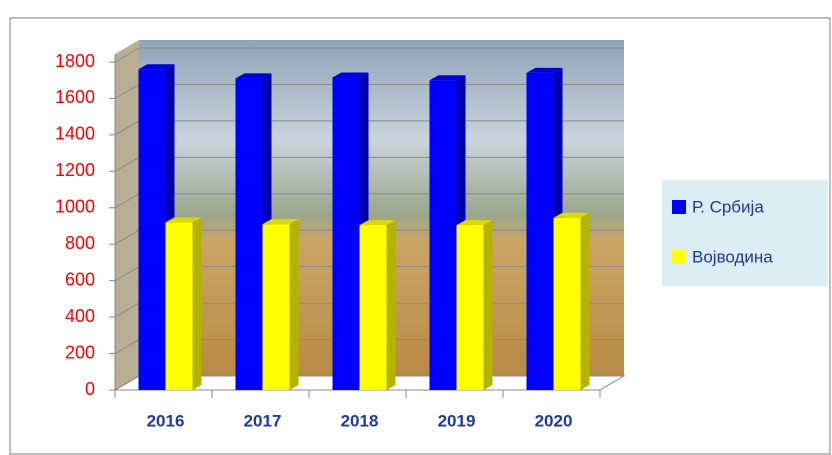  Describe the element at coordinates (80, 279) in the screenshot. I see `y-tick-label: 600` at that location.